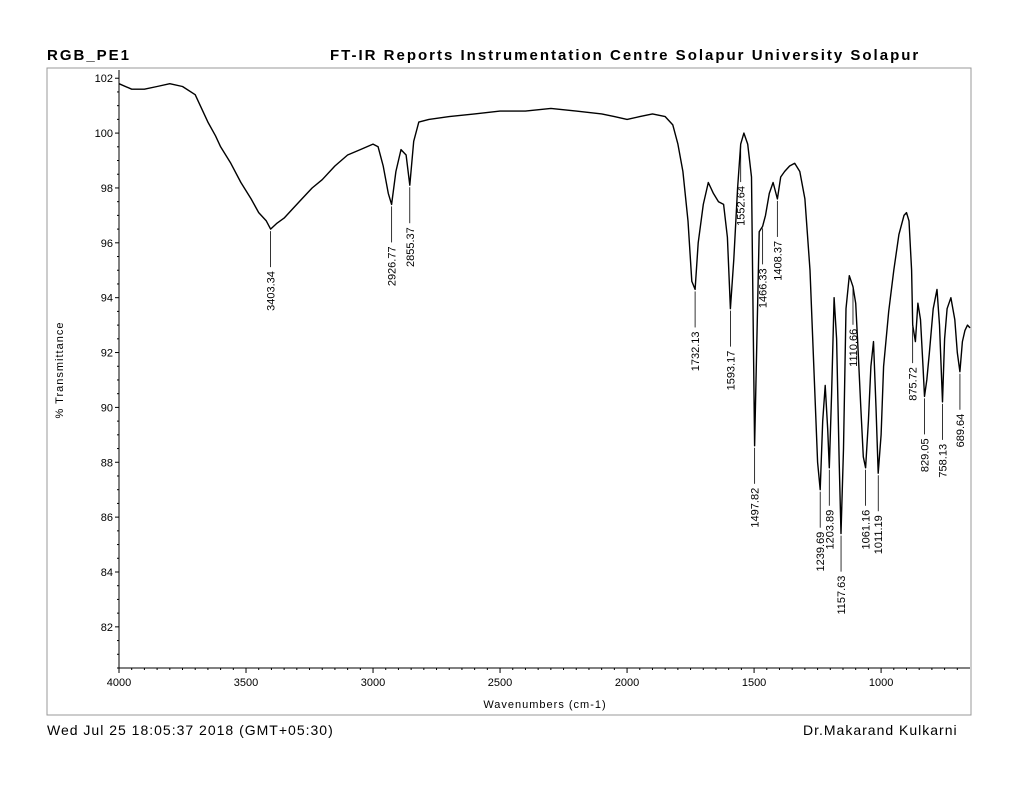 The width and height of the screenshot is (1021, 791). What do you see at coordinates (373, 683) in the screenshot?
I see `x-tick-label: 3000` at bounding box center [373, 683].